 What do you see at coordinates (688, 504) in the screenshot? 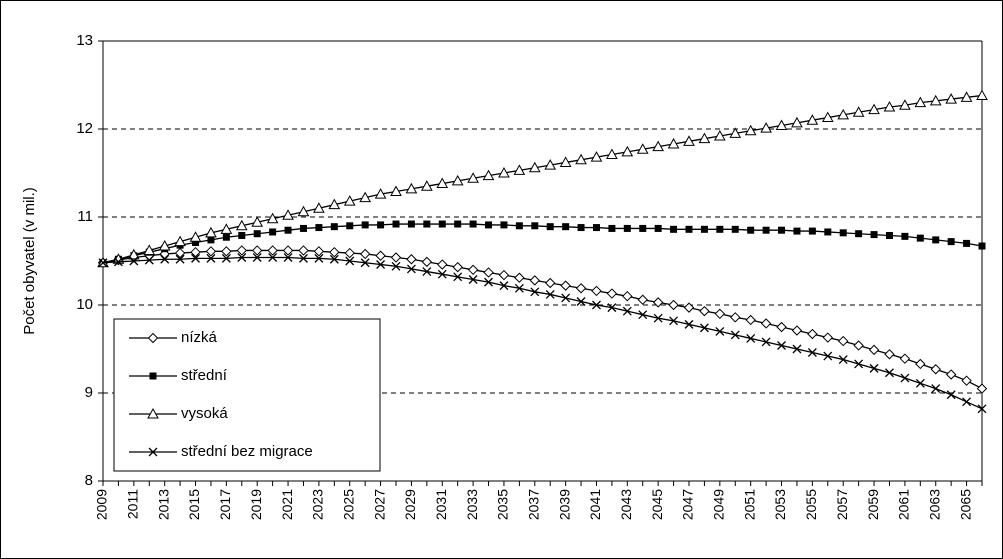
I see `x-tick-label: 2047` at bounding box center [688, 504].